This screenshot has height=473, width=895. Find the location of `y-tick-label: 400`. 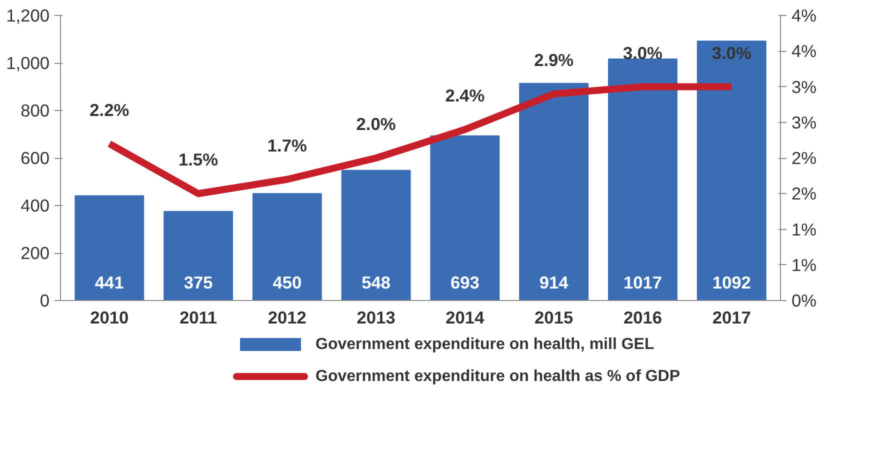

y-tick-label: 400 is located at coordinates (35, 206).